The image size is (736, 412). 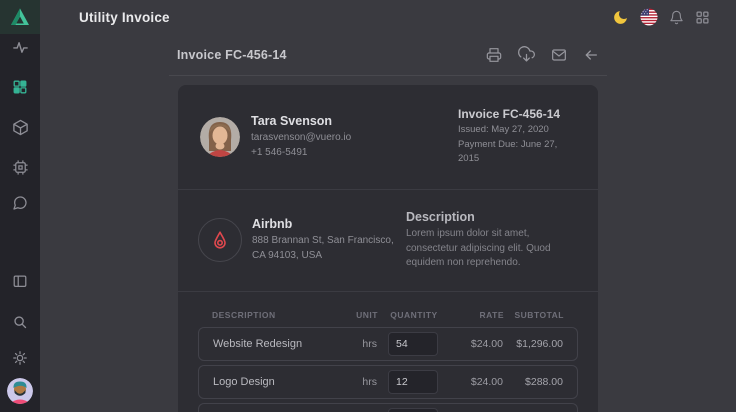 I want to click on recipient-phone: +1 546-5491, so click(x=279, y=153).